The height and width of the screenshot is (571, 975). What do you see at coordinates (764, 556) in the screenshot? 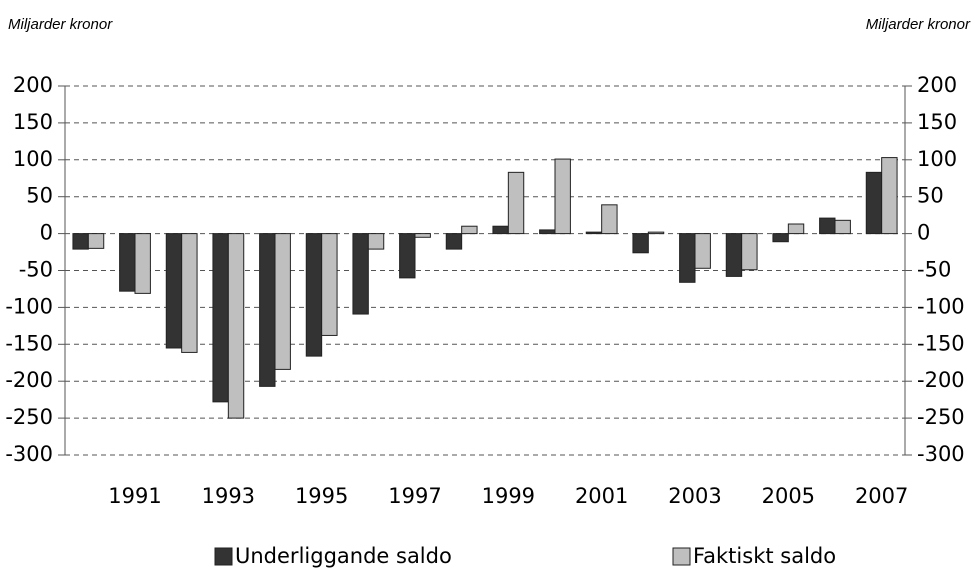
I see `legend-label: Faktiskt saldo` at bounding box center [764, 556].